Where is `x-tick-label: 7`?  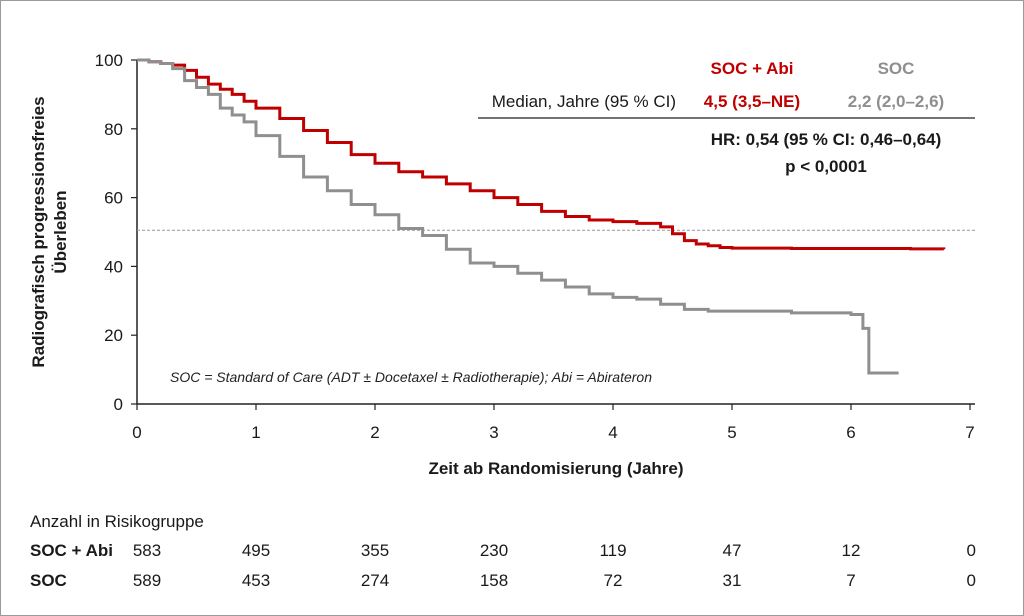 x-tick-label: 7 is located at coordinates (969, 432).